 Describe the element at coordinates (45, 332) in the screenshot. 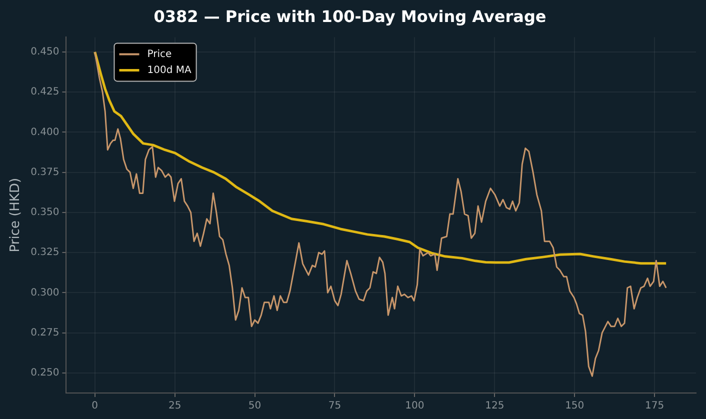

I see `y-tick-label: 0.275` at that location.